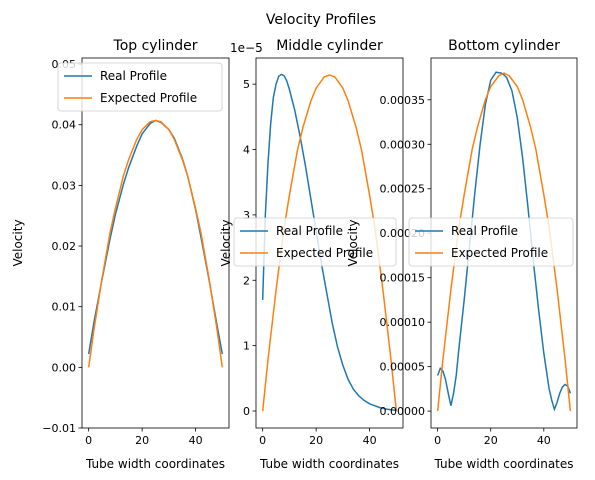  I want to click on y-tick-label: 4, so click(246, 150).